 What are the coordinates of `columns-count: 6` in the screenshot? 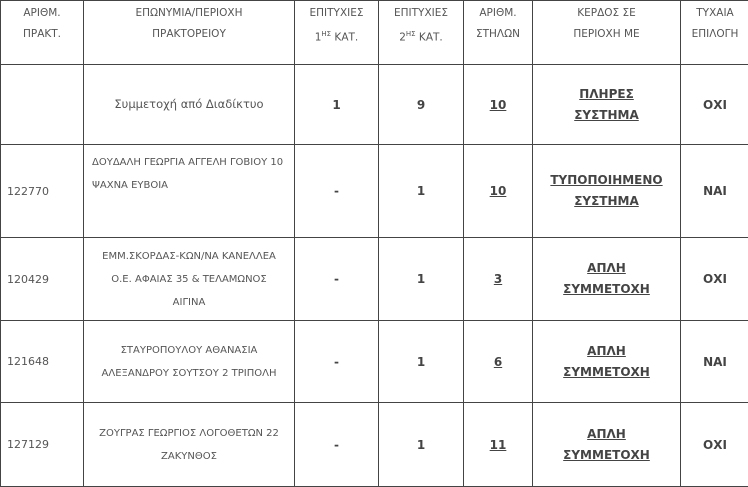 It's located at (498, 362).